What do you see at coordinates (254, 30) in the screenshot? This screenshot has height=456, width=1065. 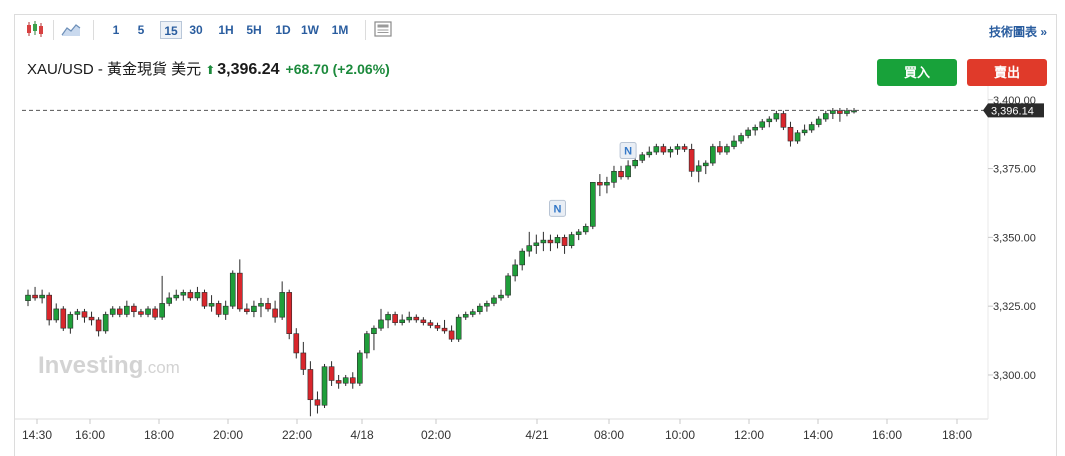 I see `interval-5h: 5H` at bounding box center [254, 30].